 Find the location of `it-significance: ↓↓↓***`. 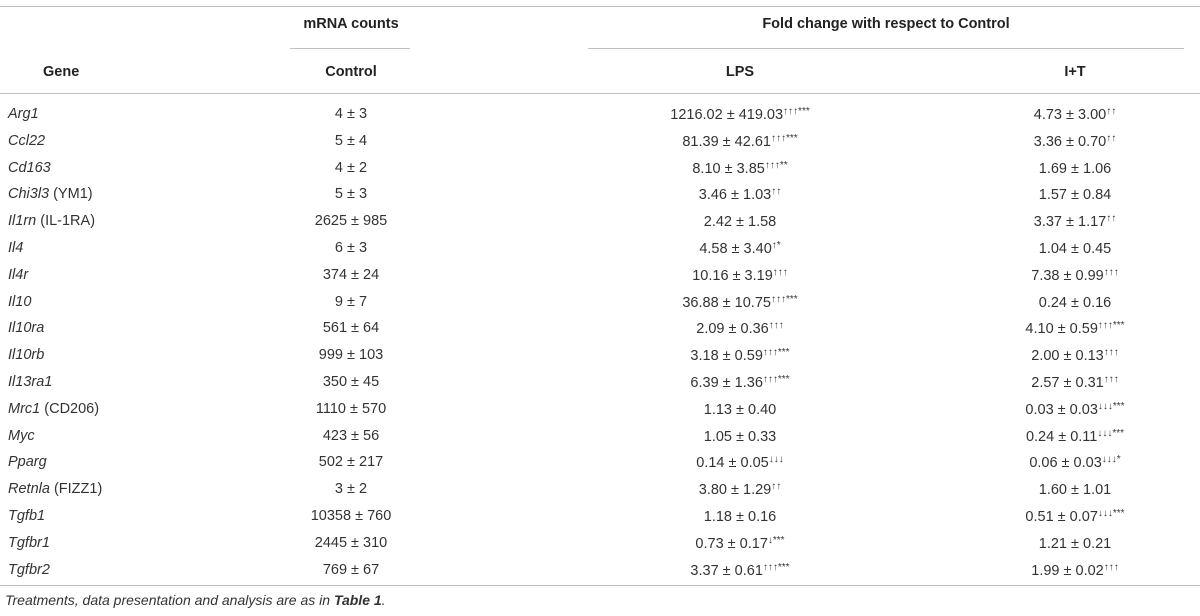

it-significance: ↓↓↓*** is located at coordinates (1111, 406).